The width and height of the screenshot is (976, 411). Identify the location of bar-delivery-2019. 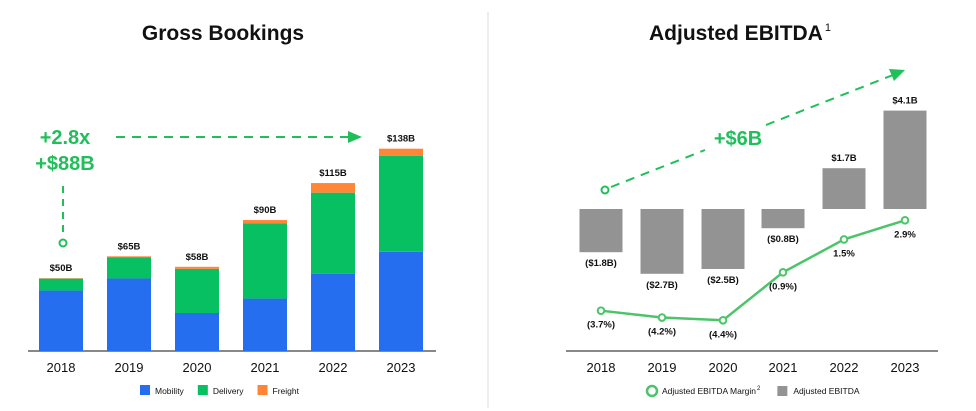
(129, 268).